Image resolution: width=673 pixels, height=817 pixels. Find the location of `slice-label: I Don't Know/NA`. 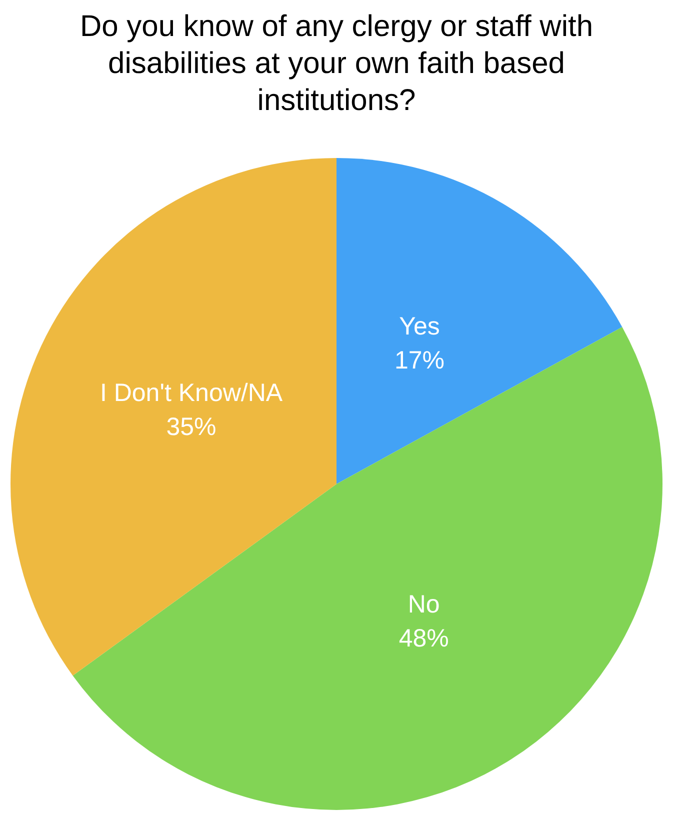

slice-label: I Don't Know/NA is located at coordinates (191, 392).